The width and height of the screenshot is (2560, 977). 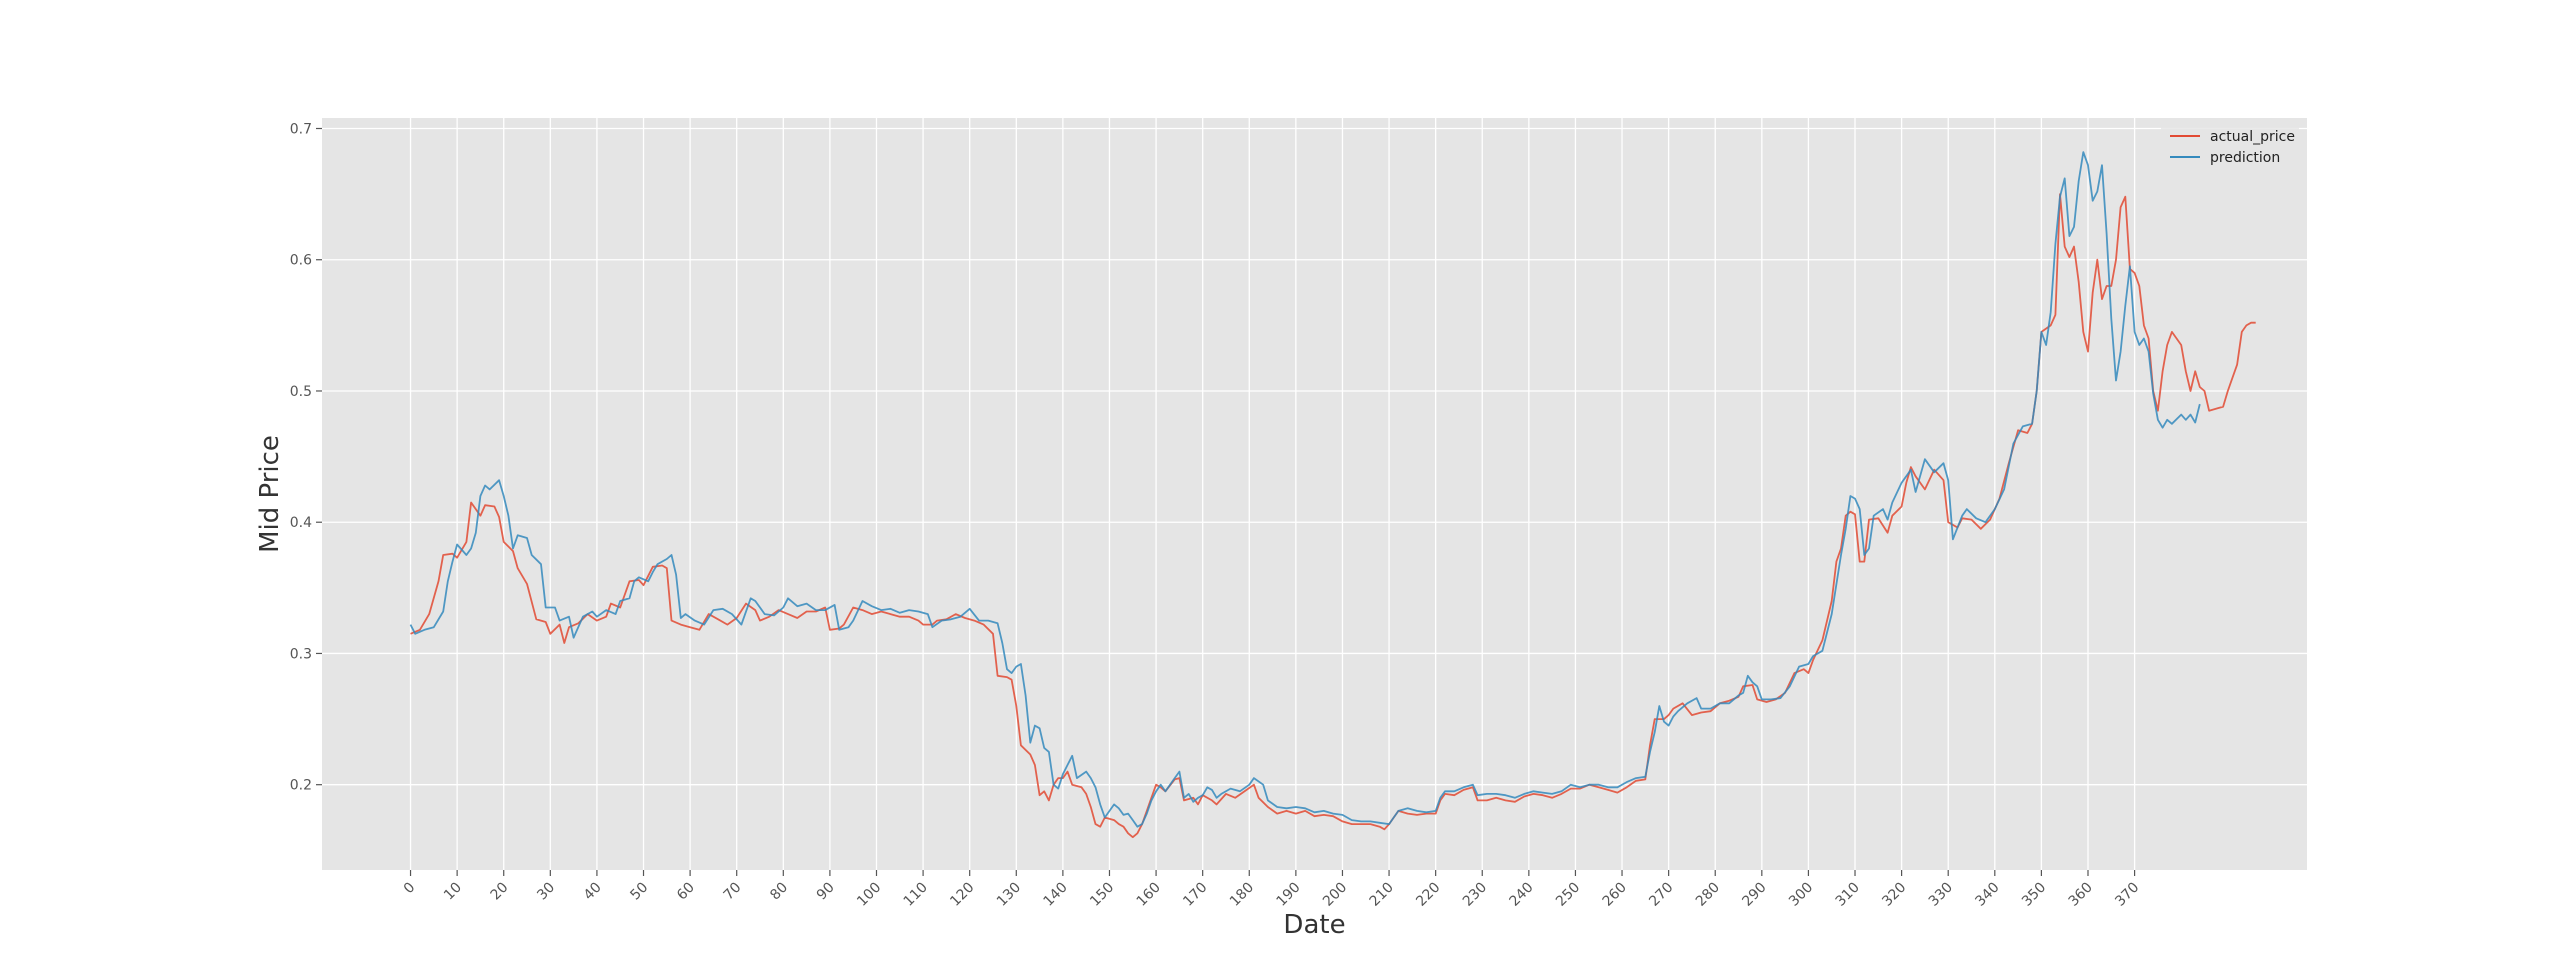 What do you see at coordinates (1801, 895) in the screenshot?
I see `x-tick-label: 300` at bounding box center [1801, 895].